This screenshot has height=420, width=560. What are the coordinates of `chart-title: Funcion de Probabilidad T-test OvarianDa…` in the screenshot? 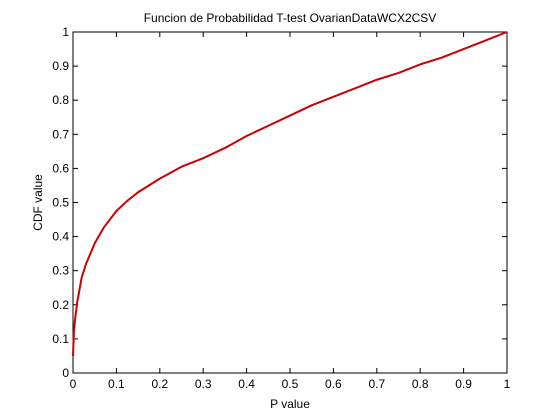 It's located at (290, 18).